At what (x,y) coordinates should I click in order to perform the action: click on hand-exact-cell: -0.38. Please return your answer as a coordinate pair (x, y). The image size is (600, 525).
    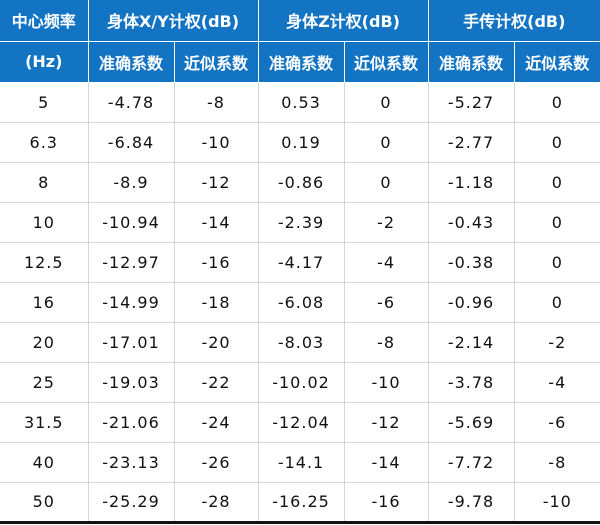
    Looking at the image, I should click on (471, 262).